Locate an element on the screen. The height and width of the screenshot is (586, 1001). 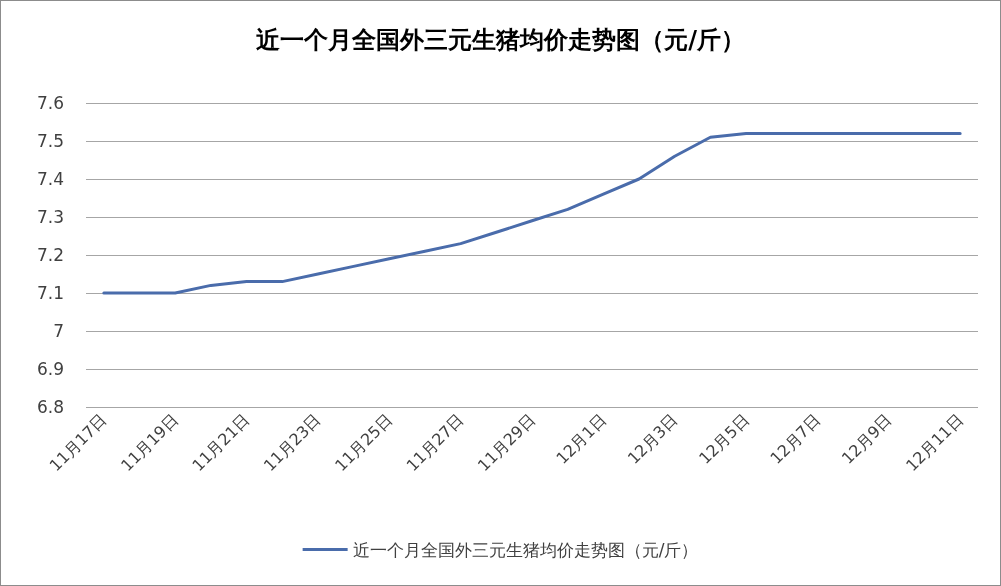
x-tick-label: 12月7日 is located at coordinates (795, 439).